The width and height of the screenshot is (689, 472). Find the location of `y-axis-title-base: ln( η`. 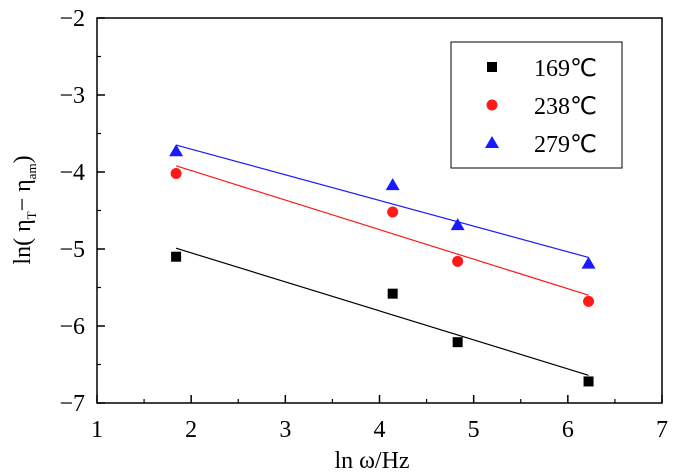

y-axis-title-base: ln( η is located at coordinates (23, 241).